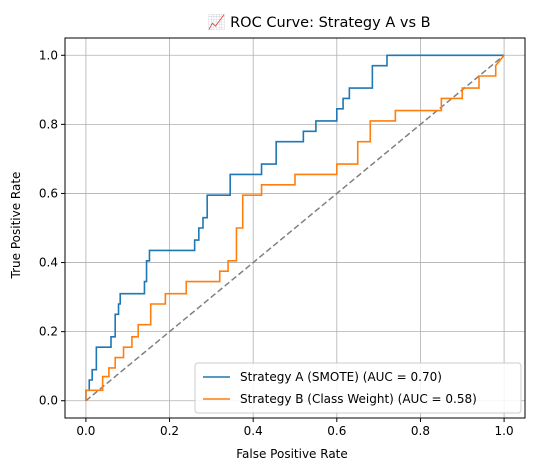 The image size is (536, 470). What do you see at coordinates (16, 226) in the screenshot?
I see `y-axis-label: True Positive Rate` at bounding box center [16, 226].